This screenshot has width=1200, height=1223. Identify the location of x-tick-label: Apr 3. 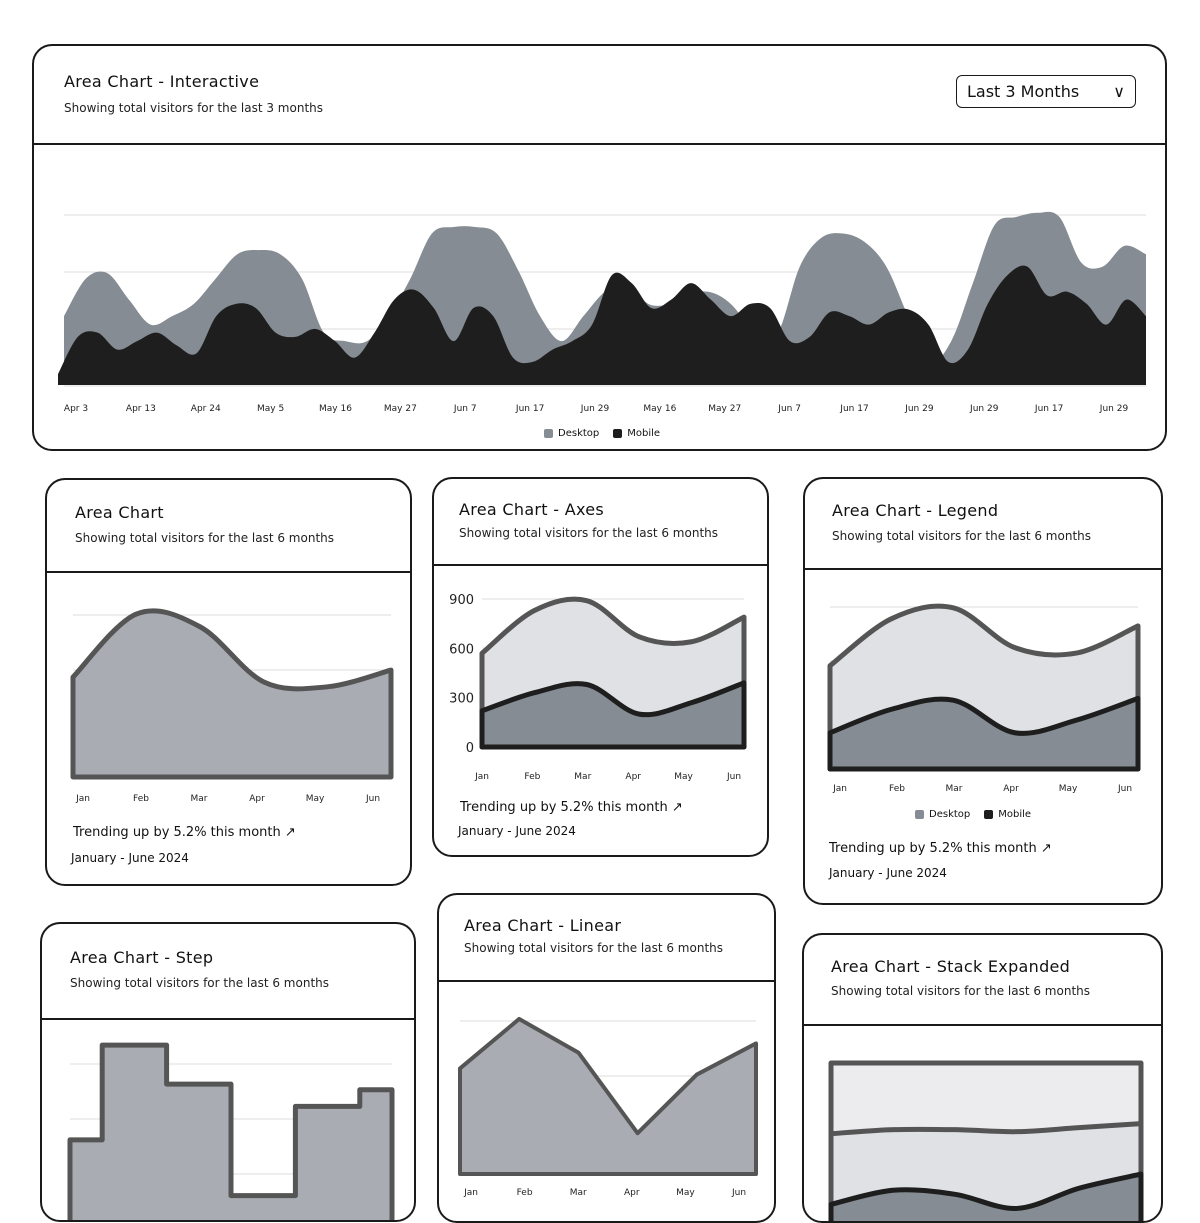
(76, 409).